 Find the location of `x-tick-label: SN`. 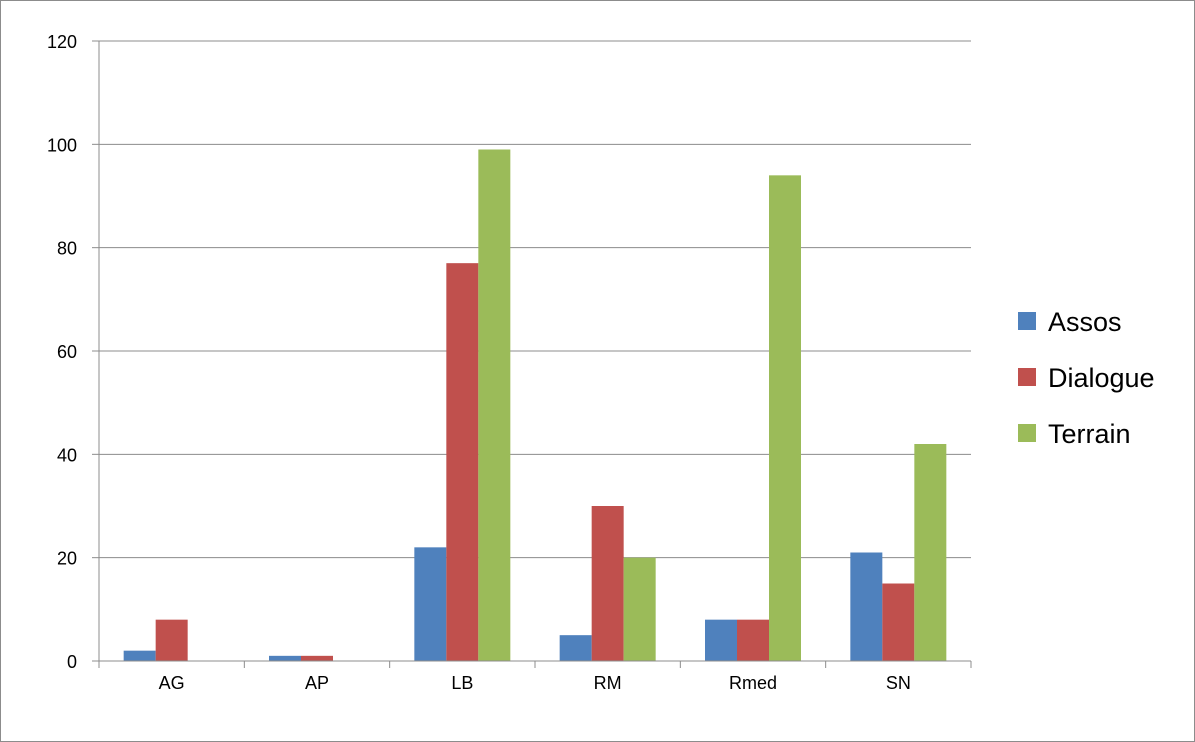

x-tick-label: SN is located at coordinates (898, 683).